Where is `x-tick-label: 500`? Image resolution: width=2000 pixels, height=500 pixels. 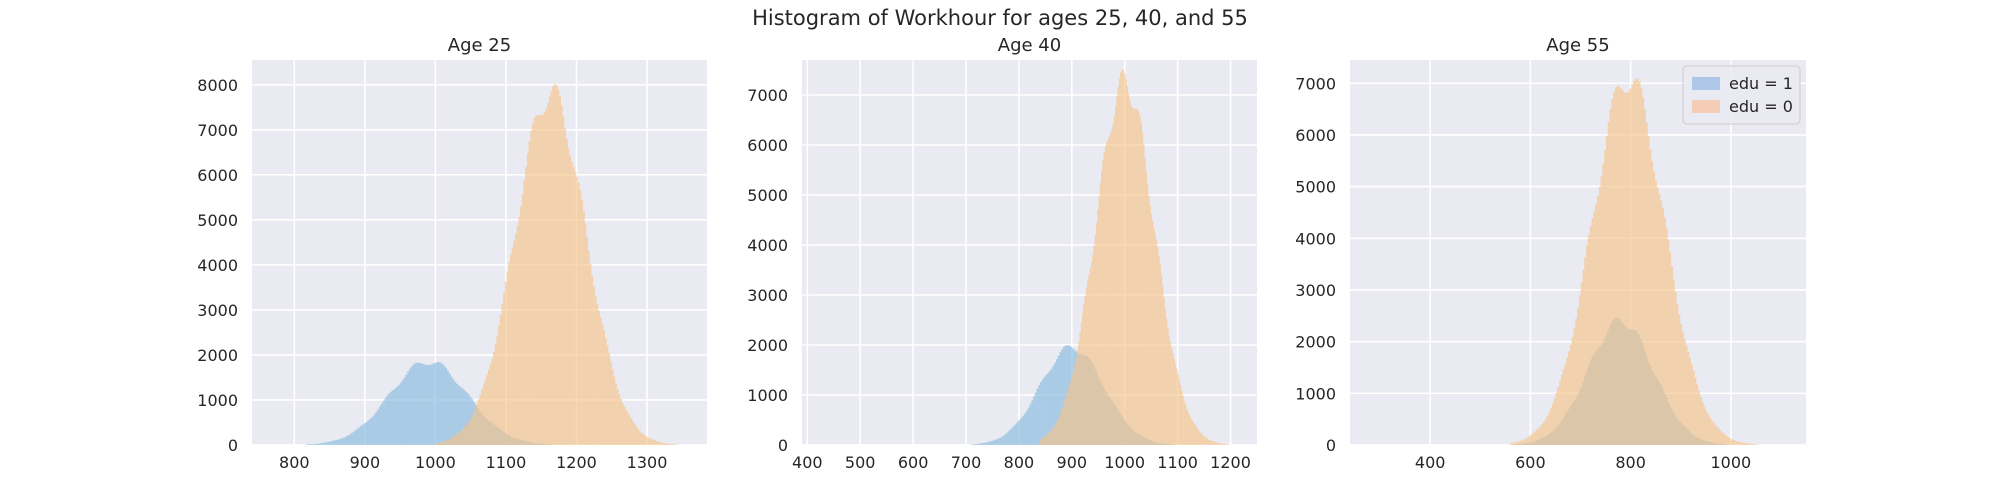 x-tick-label: 500 is located at coordinates (860, 462).